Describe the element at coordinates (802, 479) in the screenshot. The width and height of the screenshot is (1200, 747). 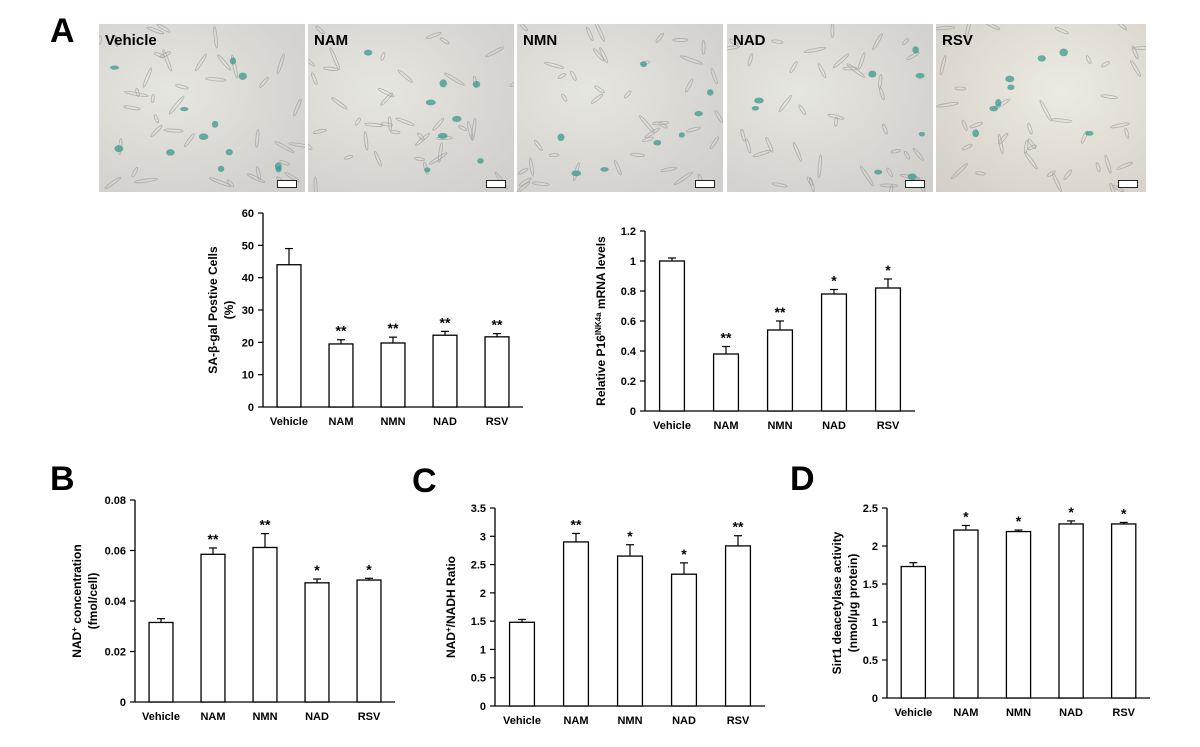
I see `panel-letter-d: D` at that location.